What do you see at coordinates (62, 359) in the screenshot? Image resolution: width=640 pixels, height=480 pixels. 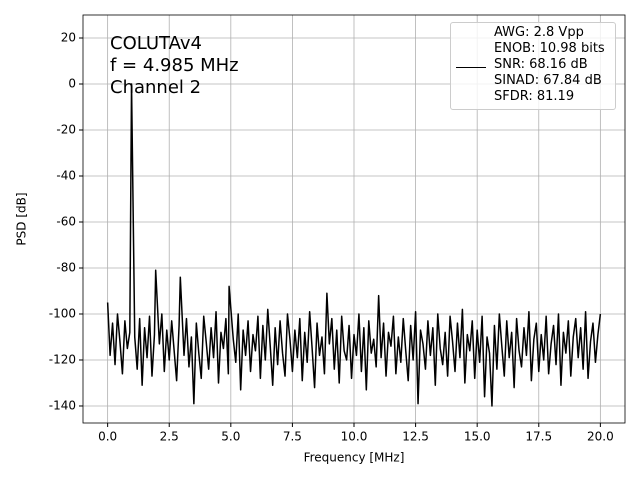 I see `y-tick-label: -120` at bounding box center [62, 359].